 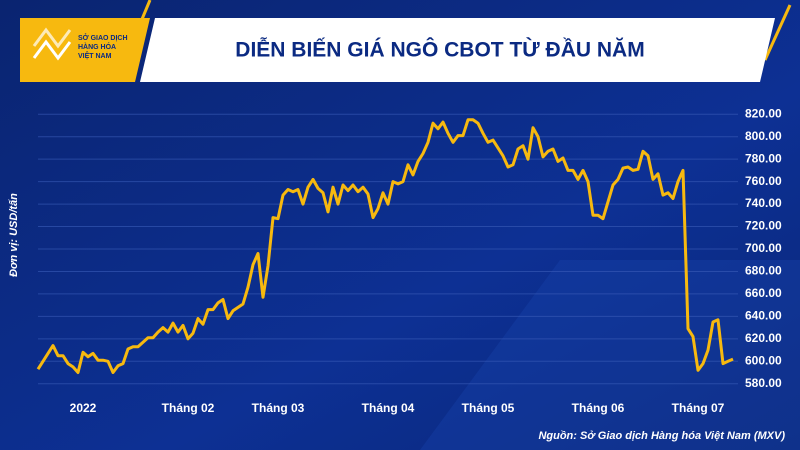 I want to click on y-tick-label: 640.00, so click(x=763, y=316).